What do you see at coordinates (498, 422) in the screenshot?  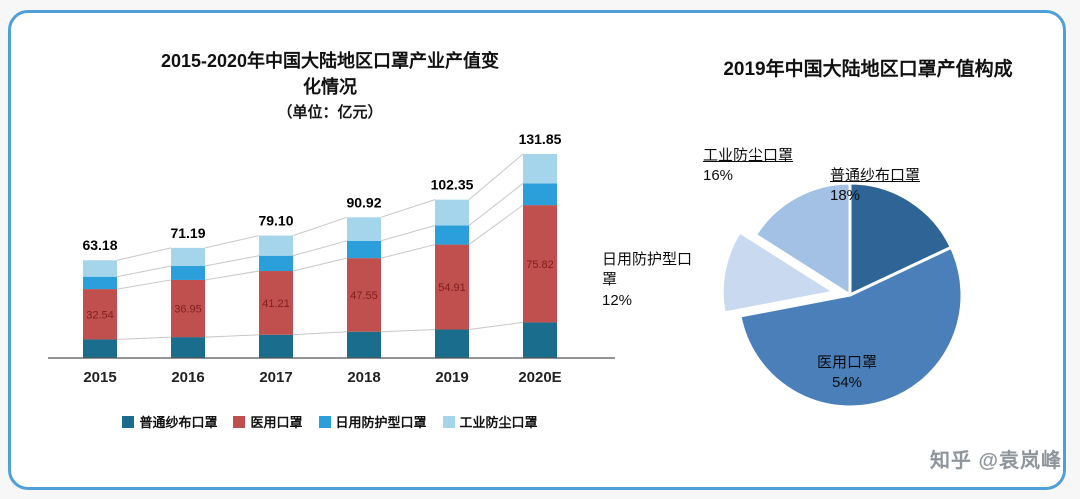 I see `legend-label-industrial: 工业防尘口罩` at bounding box center [498, 422].